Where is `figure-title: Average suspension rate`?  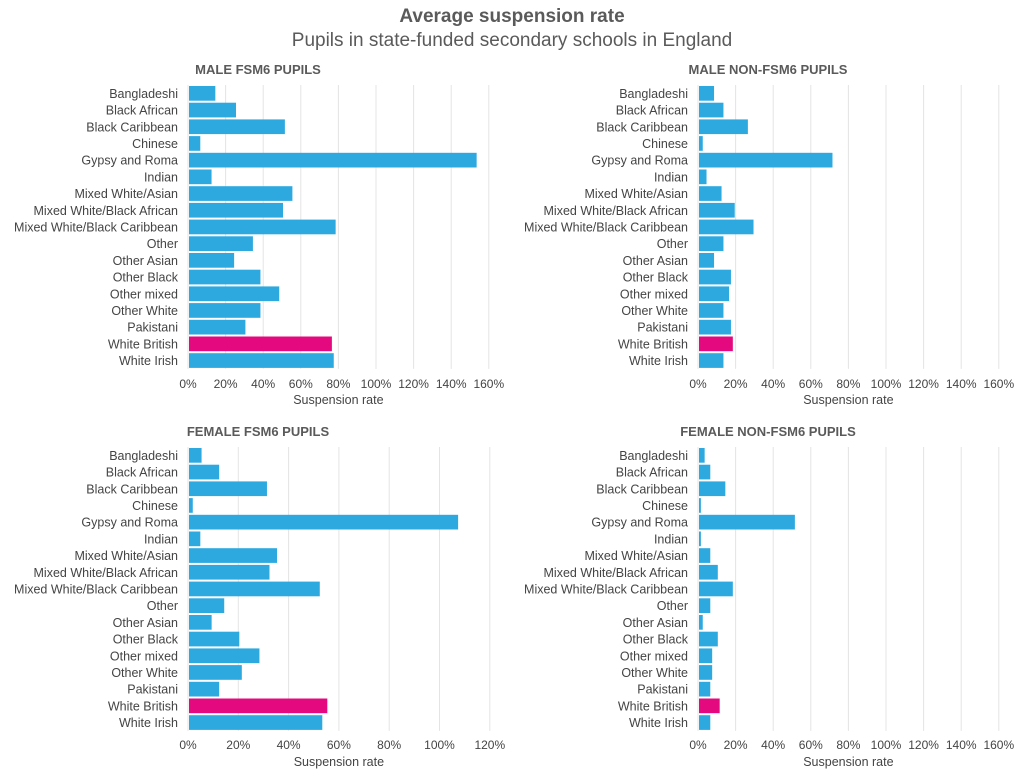 figure-title: Average suspension rate is located at coordinates (511, 16).